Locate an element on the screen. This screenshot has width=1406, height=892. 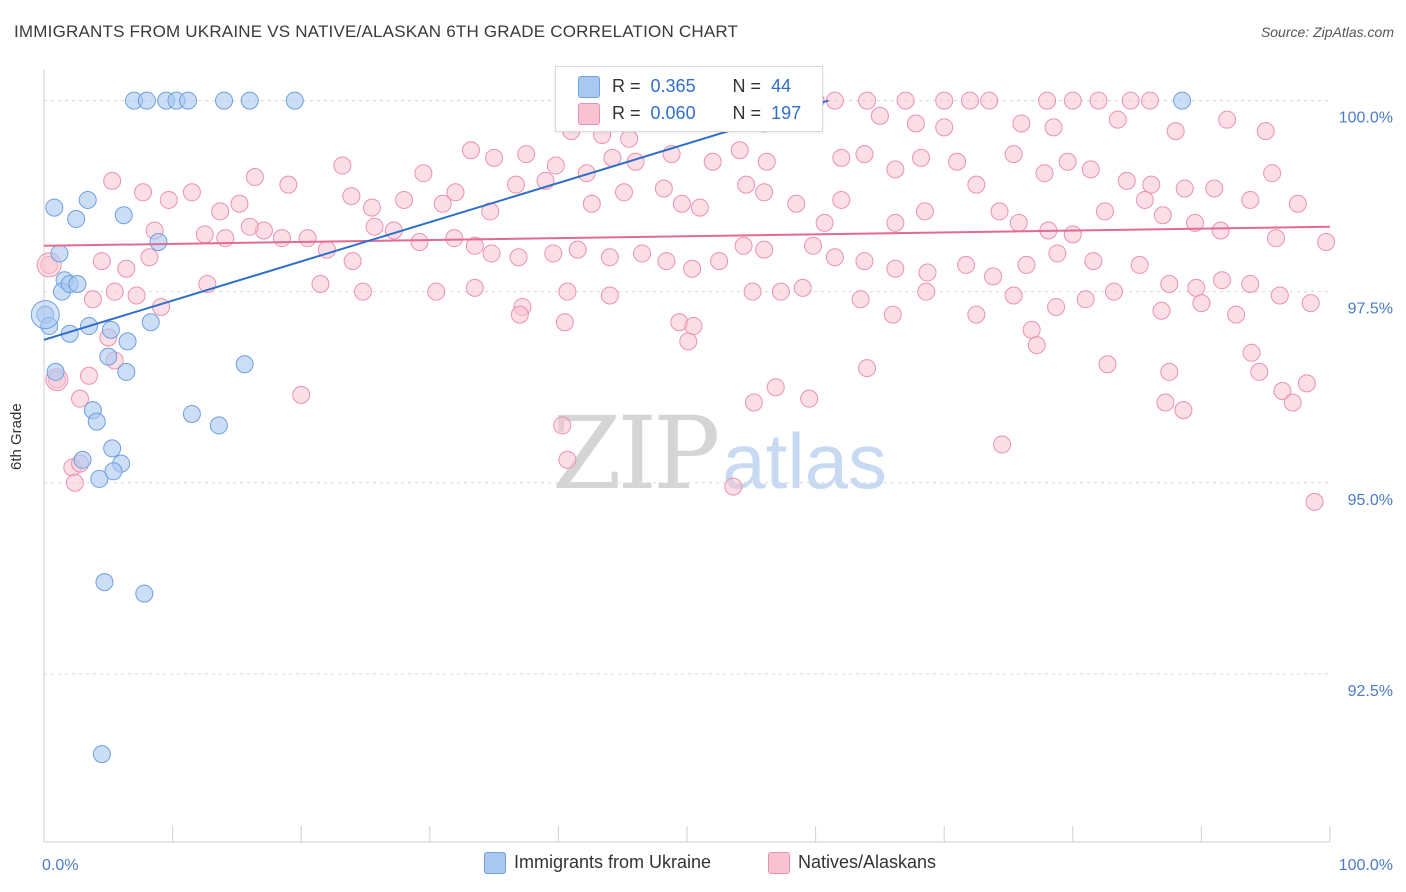
legend-row-native: R = 0.060 N = 197 is located at coordinates (689, 114).